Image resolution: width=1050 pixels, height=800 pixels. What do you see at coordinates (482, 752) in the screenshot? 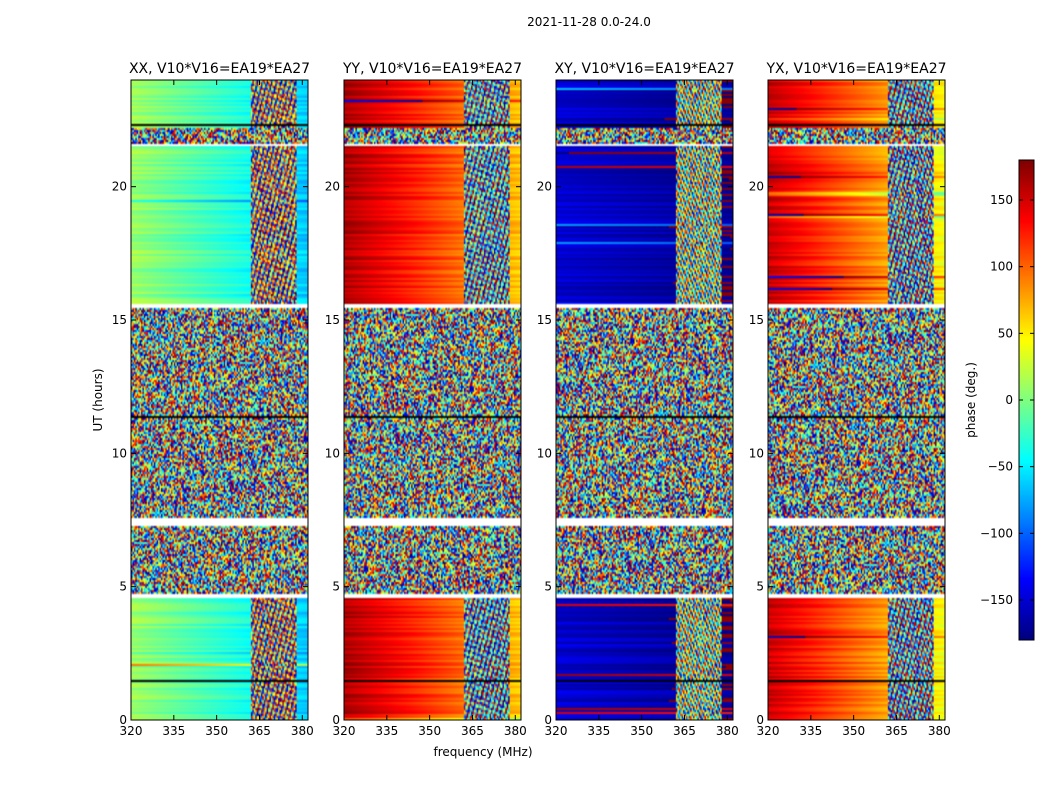
I see `x-axis-label: frequency (MHz)` at bounding box center [482, 752].